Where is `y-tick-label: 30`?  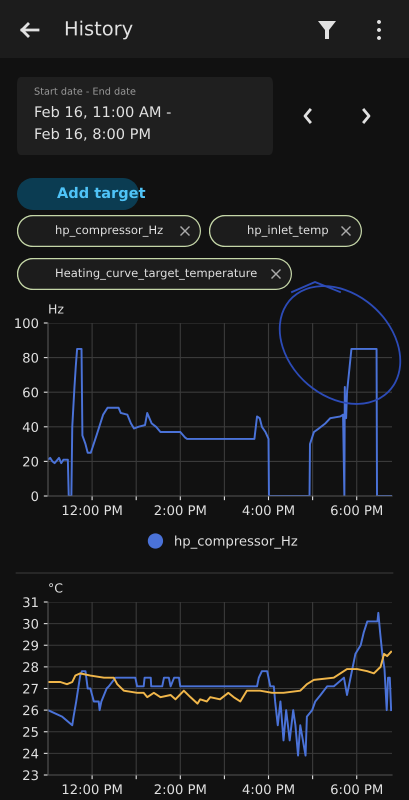 y-tick-label: 30 is located at coordinates (30, 623).